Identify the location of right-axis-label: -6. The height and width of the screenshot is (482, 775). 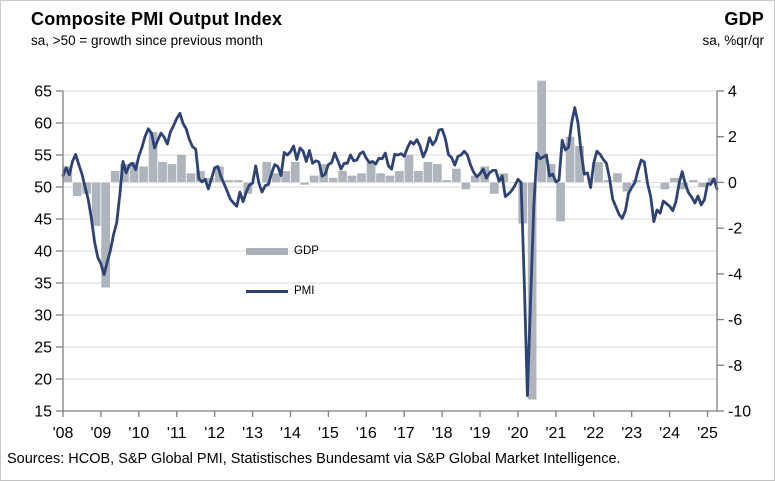
(735, 320).